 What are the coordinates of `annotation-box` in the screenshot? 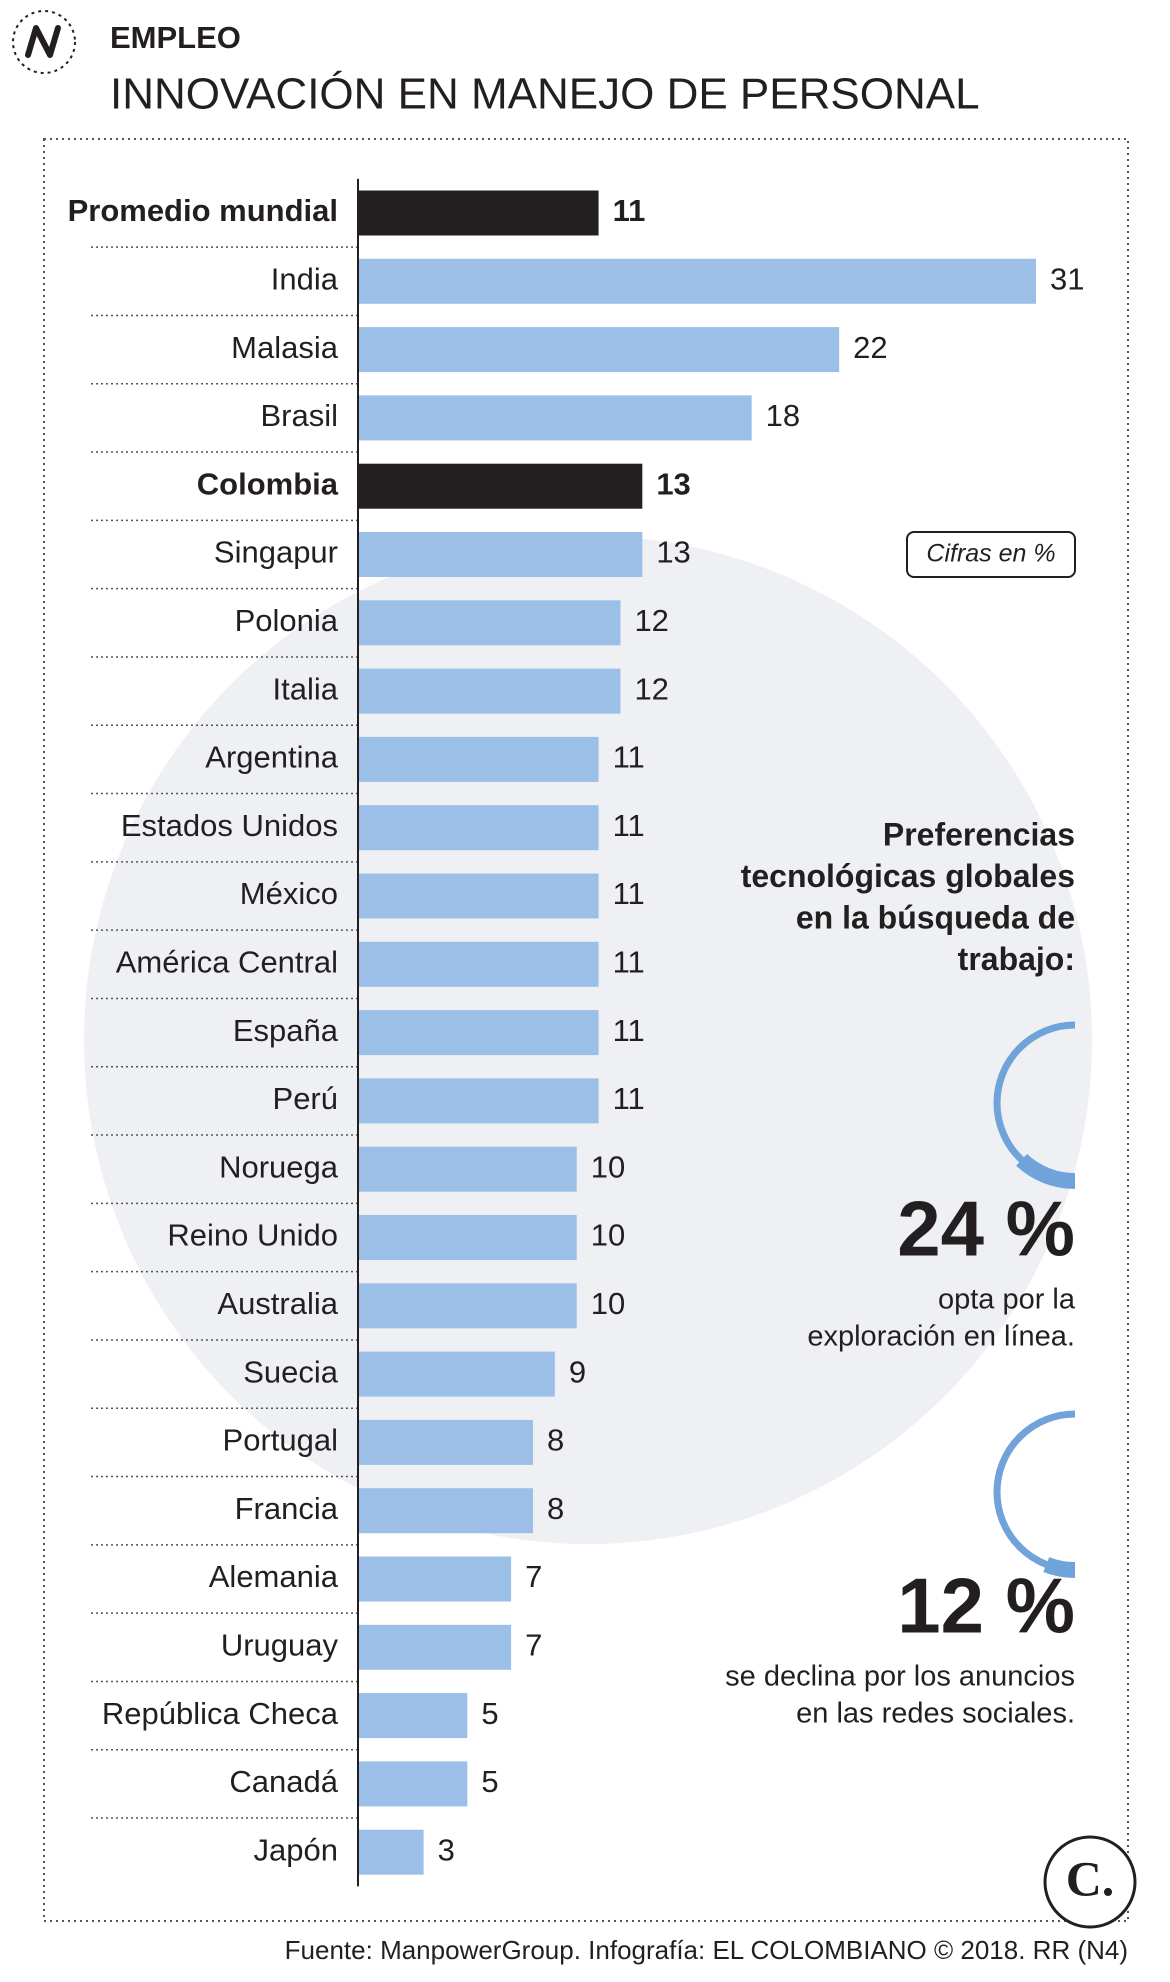 It's located at (991, 554).